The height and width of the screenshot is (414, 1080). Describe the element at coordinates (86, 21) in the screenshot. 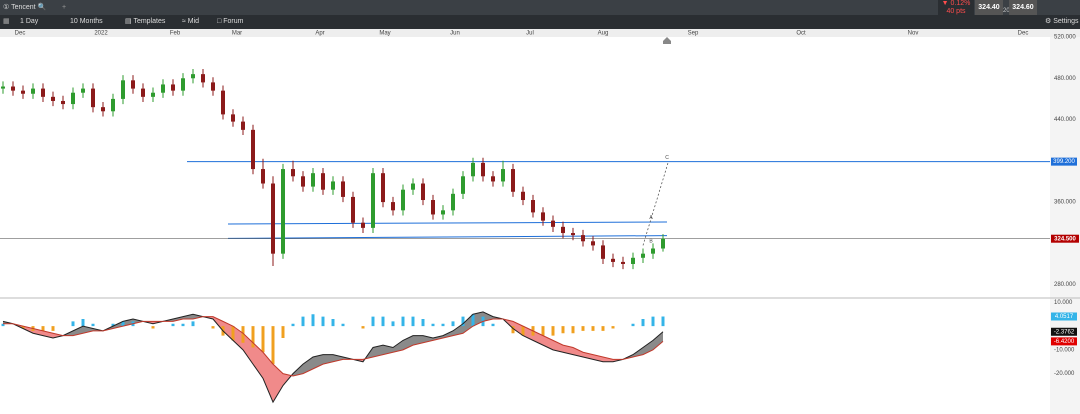

I see `range: 10 Months` at that location.